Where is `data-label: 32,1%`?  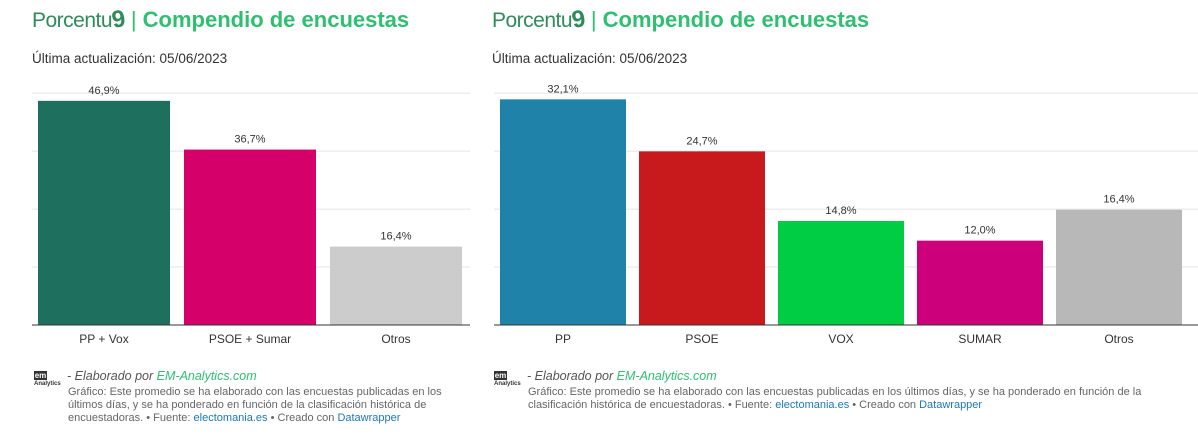 data-label: 32,1% is located at coordinates (562, 89).